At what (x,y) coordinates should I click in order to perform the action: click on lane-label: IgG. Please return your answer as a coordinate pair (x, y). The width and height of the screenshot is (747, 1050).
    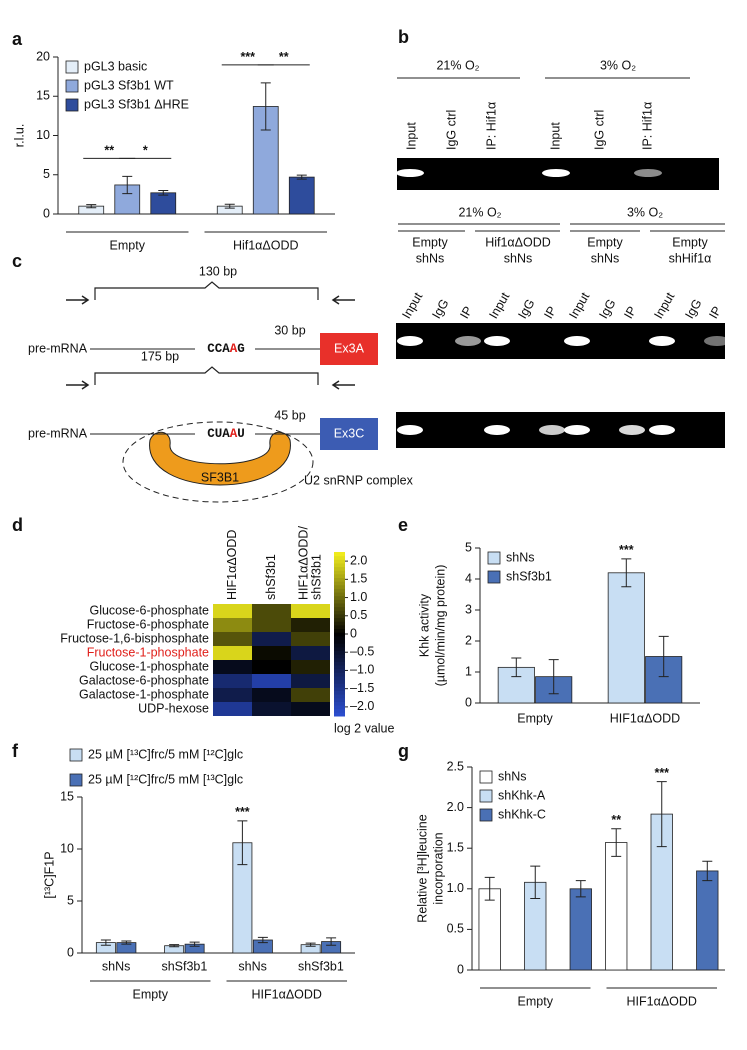
    Looking at the image, I should click on (526, 309).